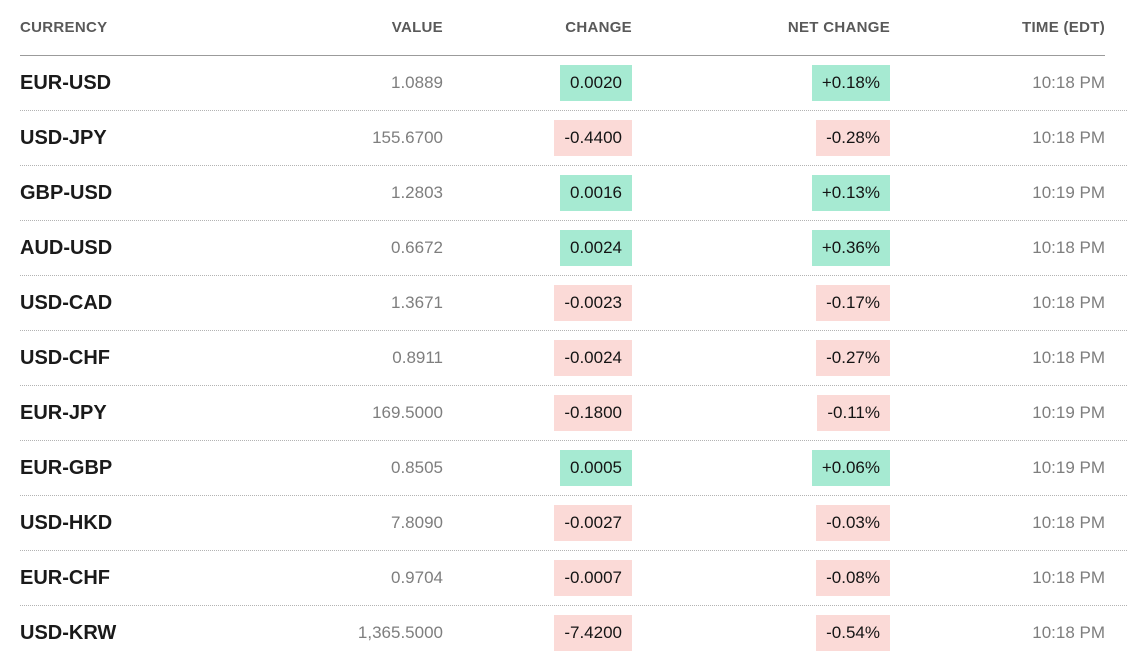  Describe the element at coordinates (596, 193) in the screenshot. I see `change-badge: 0.0016` at that location.